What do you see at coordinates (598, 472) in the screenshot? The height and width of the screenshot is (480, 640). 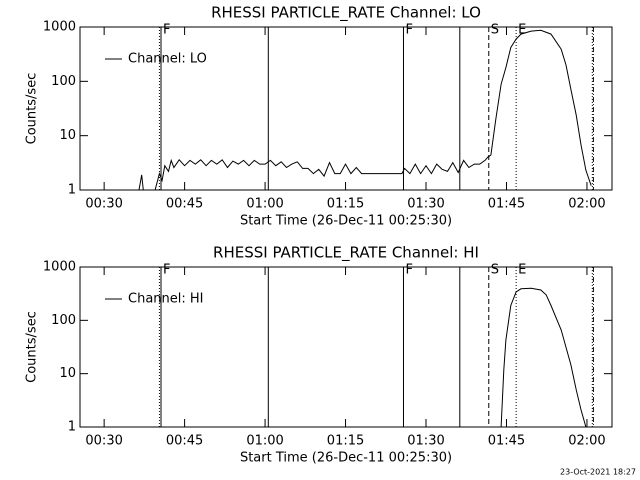 I see `timestamp: 23-Oct-2021 18:27` at bounding box center [598, 472].